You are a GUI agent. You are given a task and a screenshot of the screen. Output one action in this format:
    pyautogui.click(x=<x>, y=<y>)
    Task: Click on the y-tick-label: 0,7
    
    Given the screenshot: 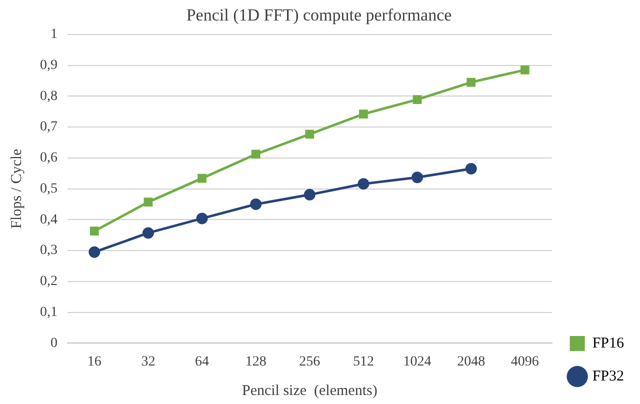 What is the action you would take?
    pyautogui.click(x=49, y=127)
    